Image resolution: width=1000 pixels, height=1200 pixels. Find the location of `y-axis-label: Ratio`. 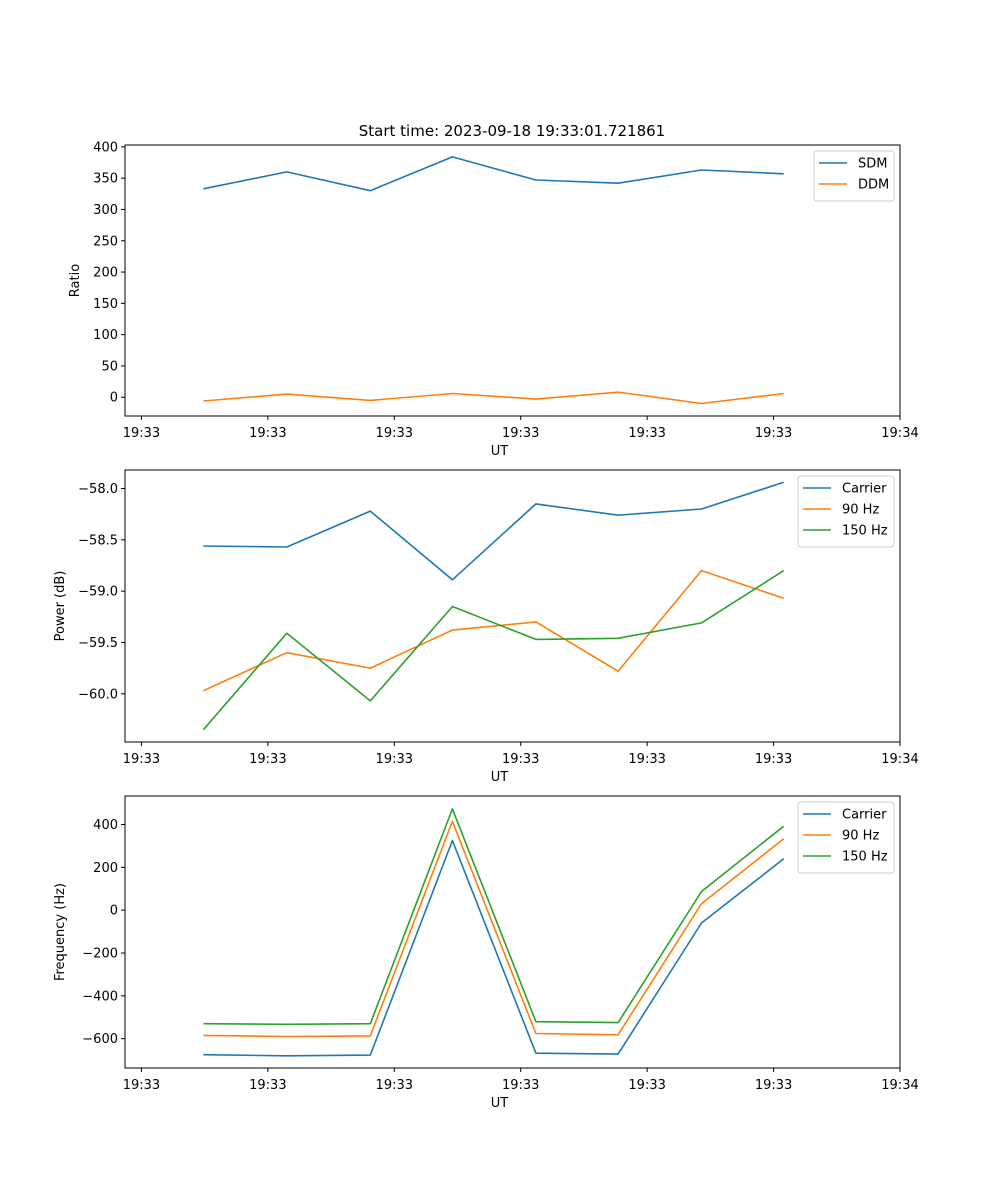

y-axis-label: Ratio is located at coordinates (75, 280).